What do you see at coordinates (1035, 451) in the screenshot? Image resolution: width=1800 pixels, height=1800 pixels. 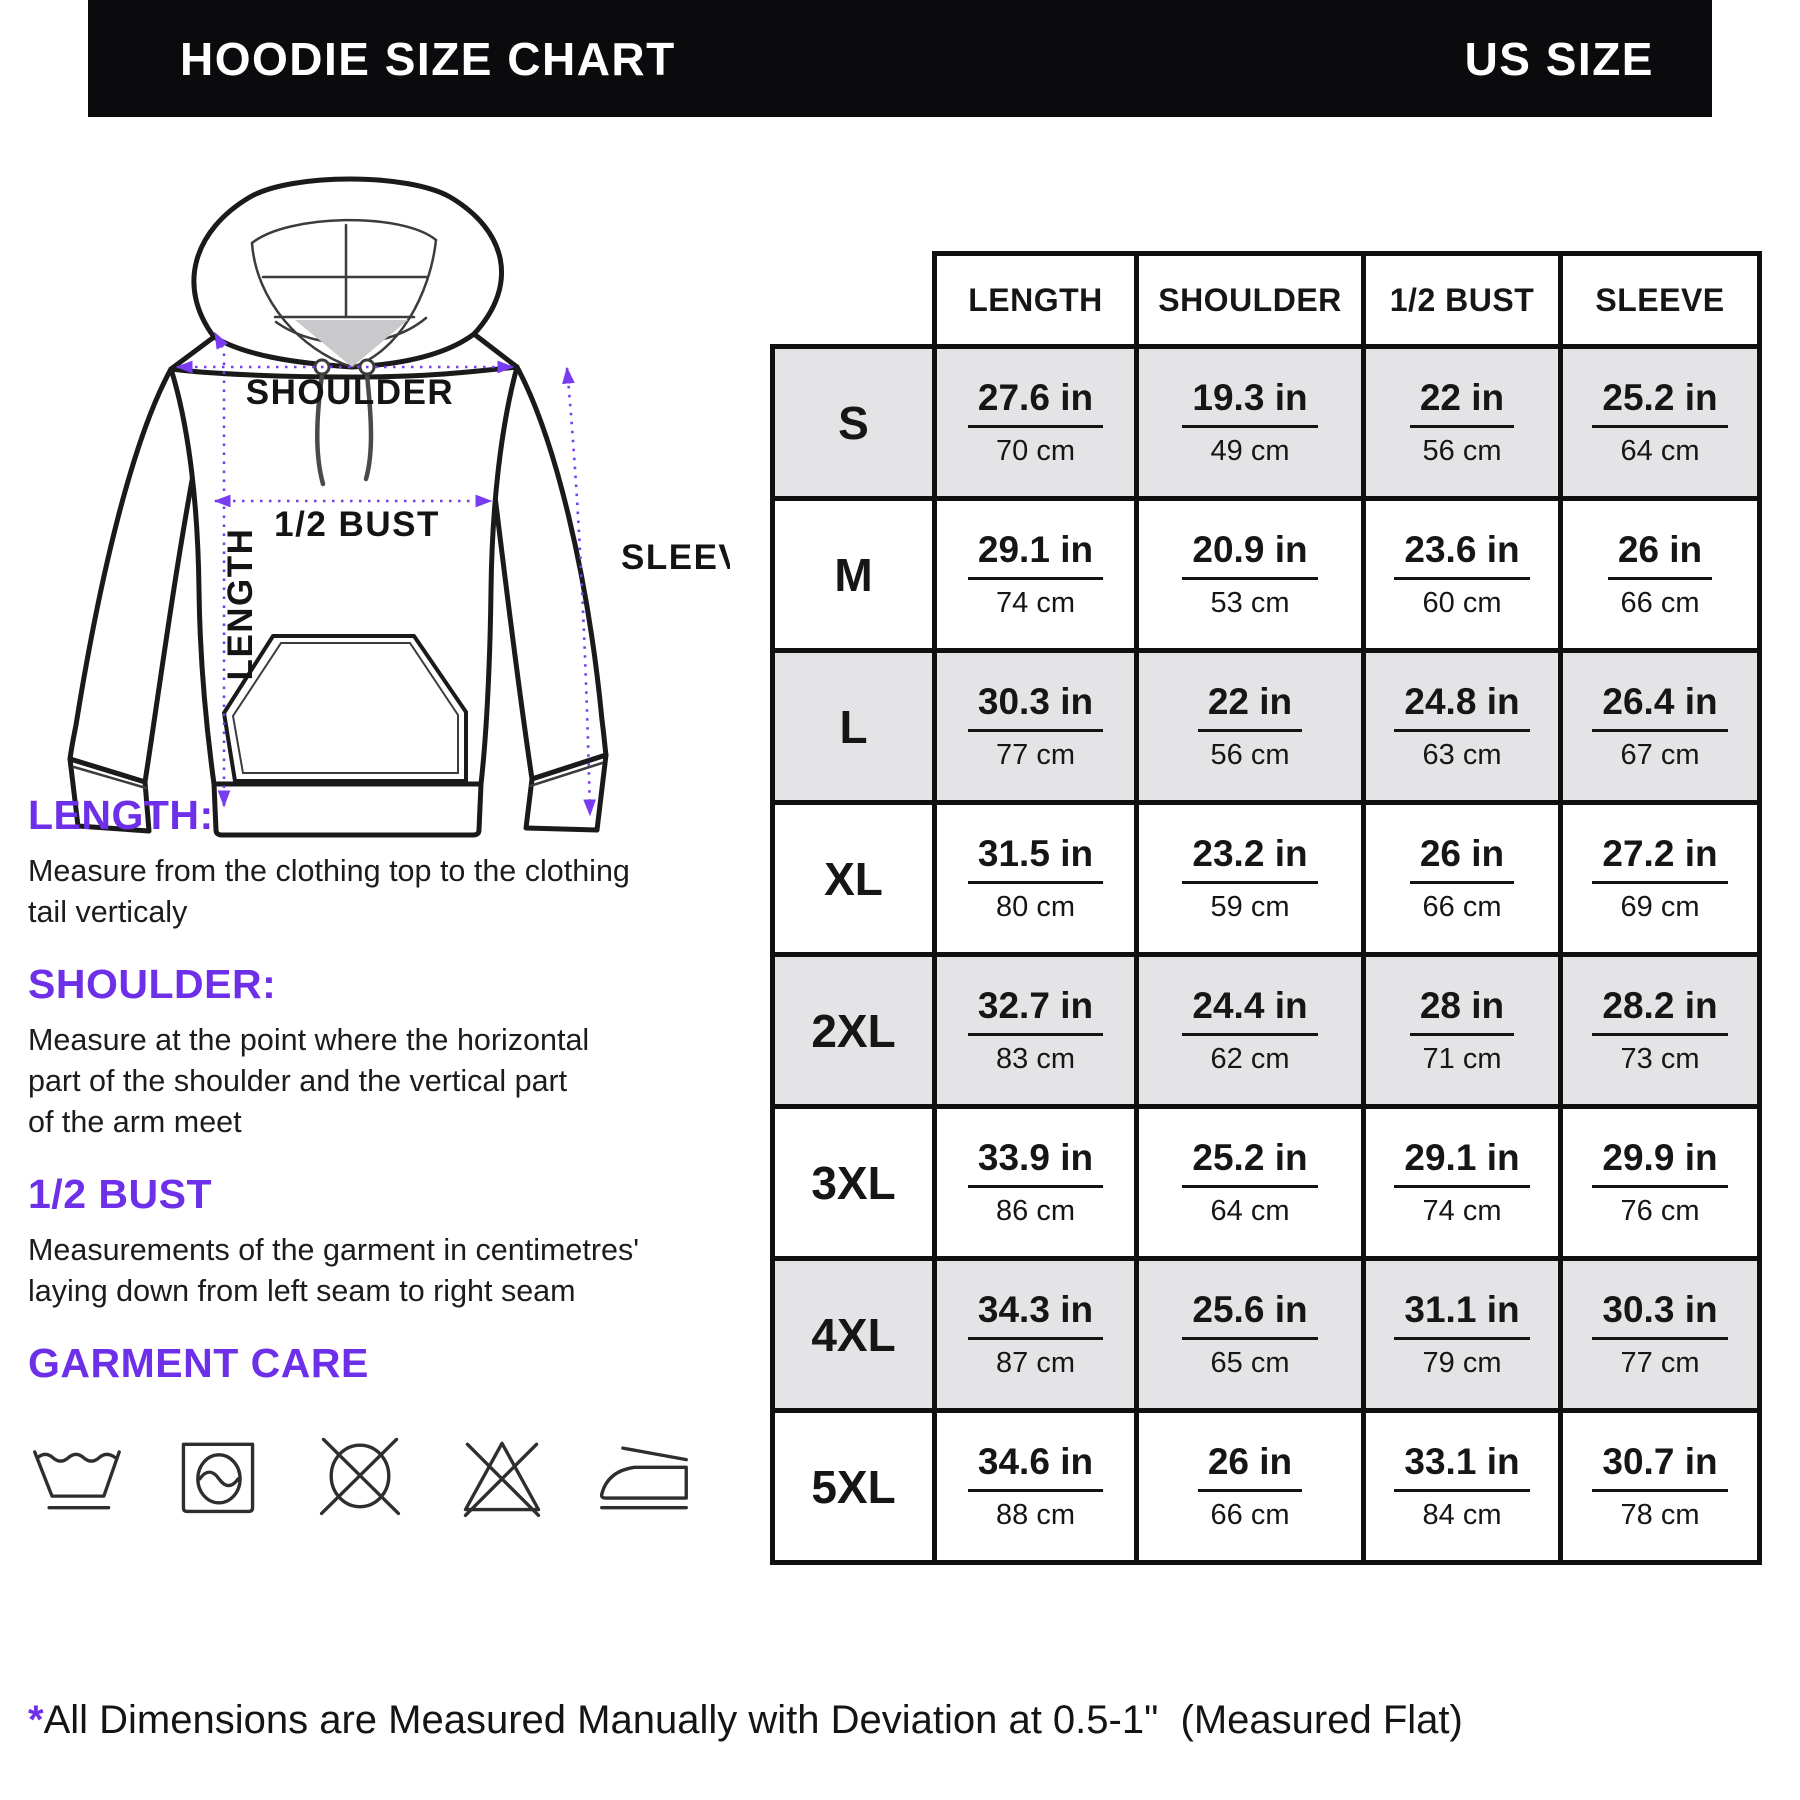 I see `cm-value: 70 cm` at bounding box center [1035, 451].